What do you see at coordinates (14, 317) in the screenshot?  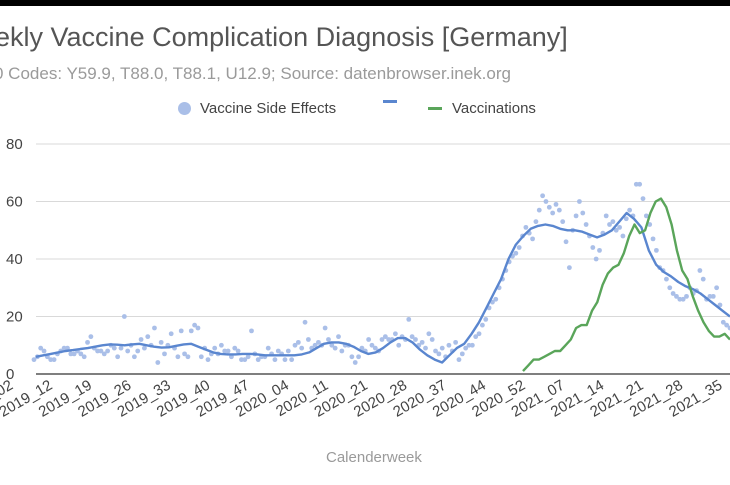 I see `y-tick-label: 20` at bounding box center [14, 317].